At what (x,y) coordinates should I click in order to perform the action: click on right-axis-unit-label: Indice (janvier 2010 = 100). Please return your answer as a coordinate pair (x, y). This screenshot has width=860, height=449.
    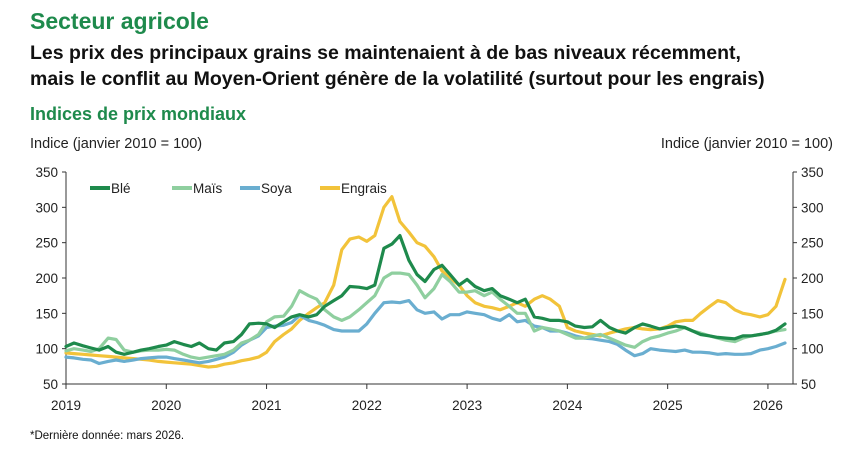
    Looking at the image, I should click on (746, 144).